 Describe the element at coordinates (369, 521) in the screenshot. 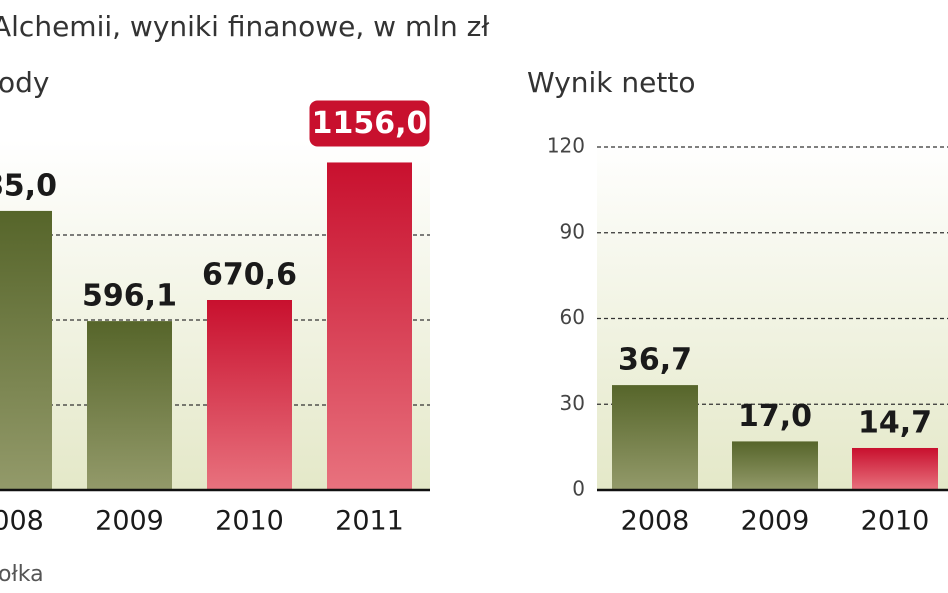

I see `x-tick-label: 2011` at that location.